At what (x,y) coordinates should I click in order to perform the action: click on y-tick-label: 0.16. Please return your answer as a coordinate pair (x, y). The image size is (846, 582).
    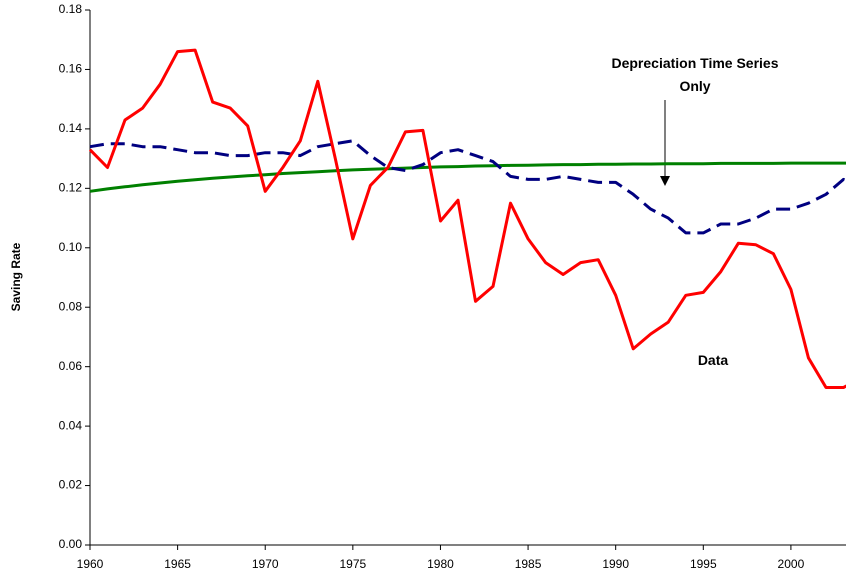
    Looking at the image, I should click on (71, 69).